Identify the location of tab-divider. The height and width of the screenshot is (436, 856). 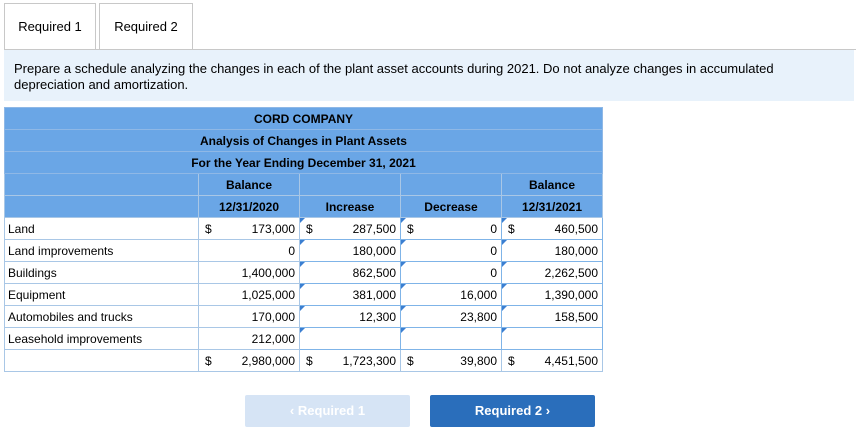
(430, 49).